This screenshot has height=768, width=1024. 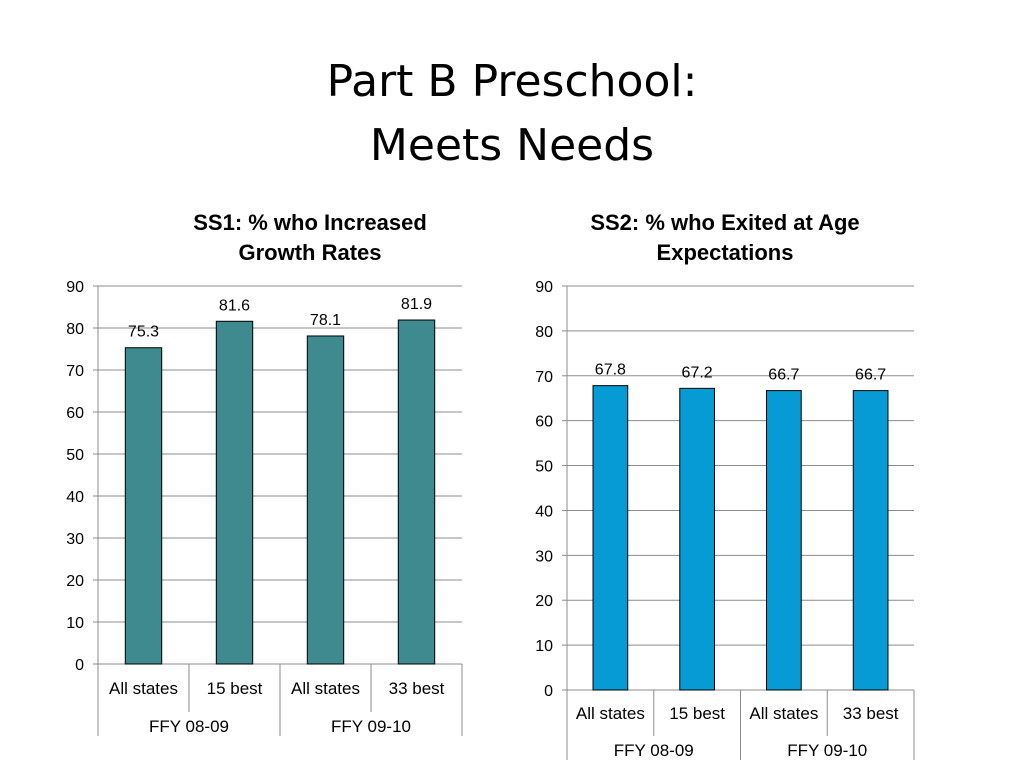 I want to click on data-label: 81.6, so click(x=234, y=305).